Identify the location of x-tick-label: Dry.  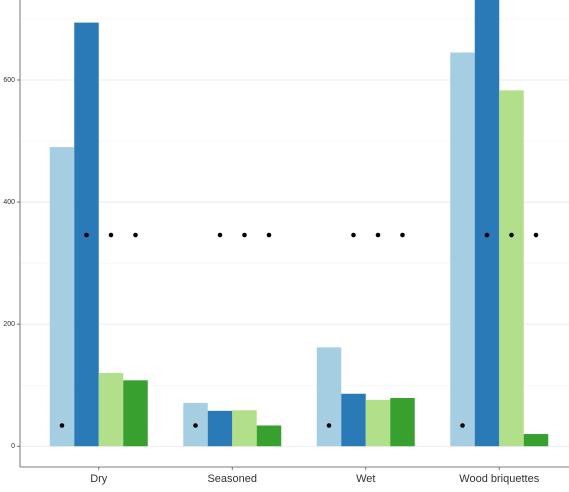
(99, 479).